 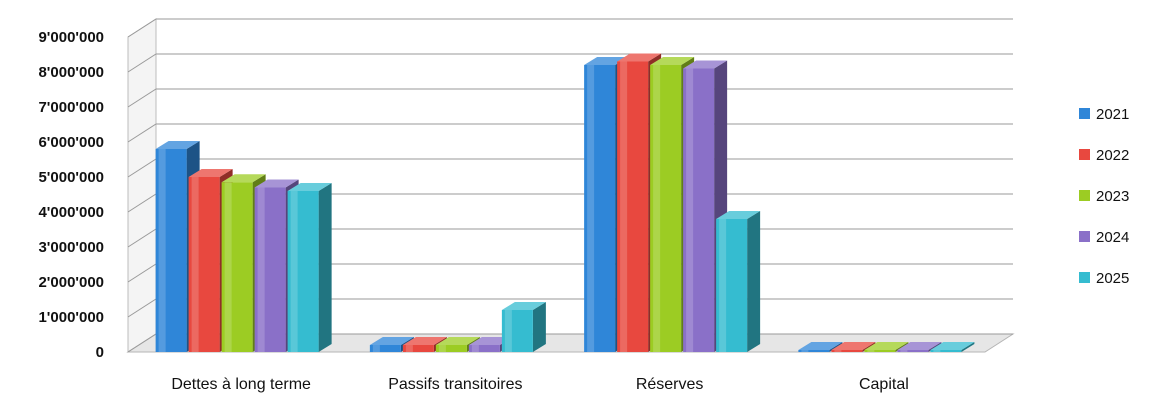 I want to click on x-category-label: Dettes à long terme, so click(x=241, y=384).